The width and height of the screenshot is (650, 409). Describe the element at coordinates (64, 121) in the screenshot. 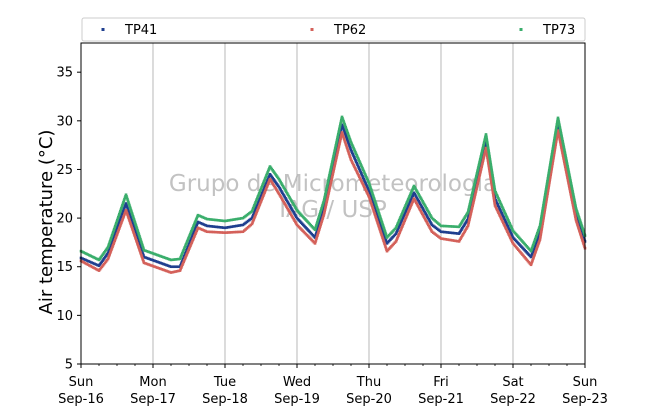

I see `y-tick-label: 30` at that location.